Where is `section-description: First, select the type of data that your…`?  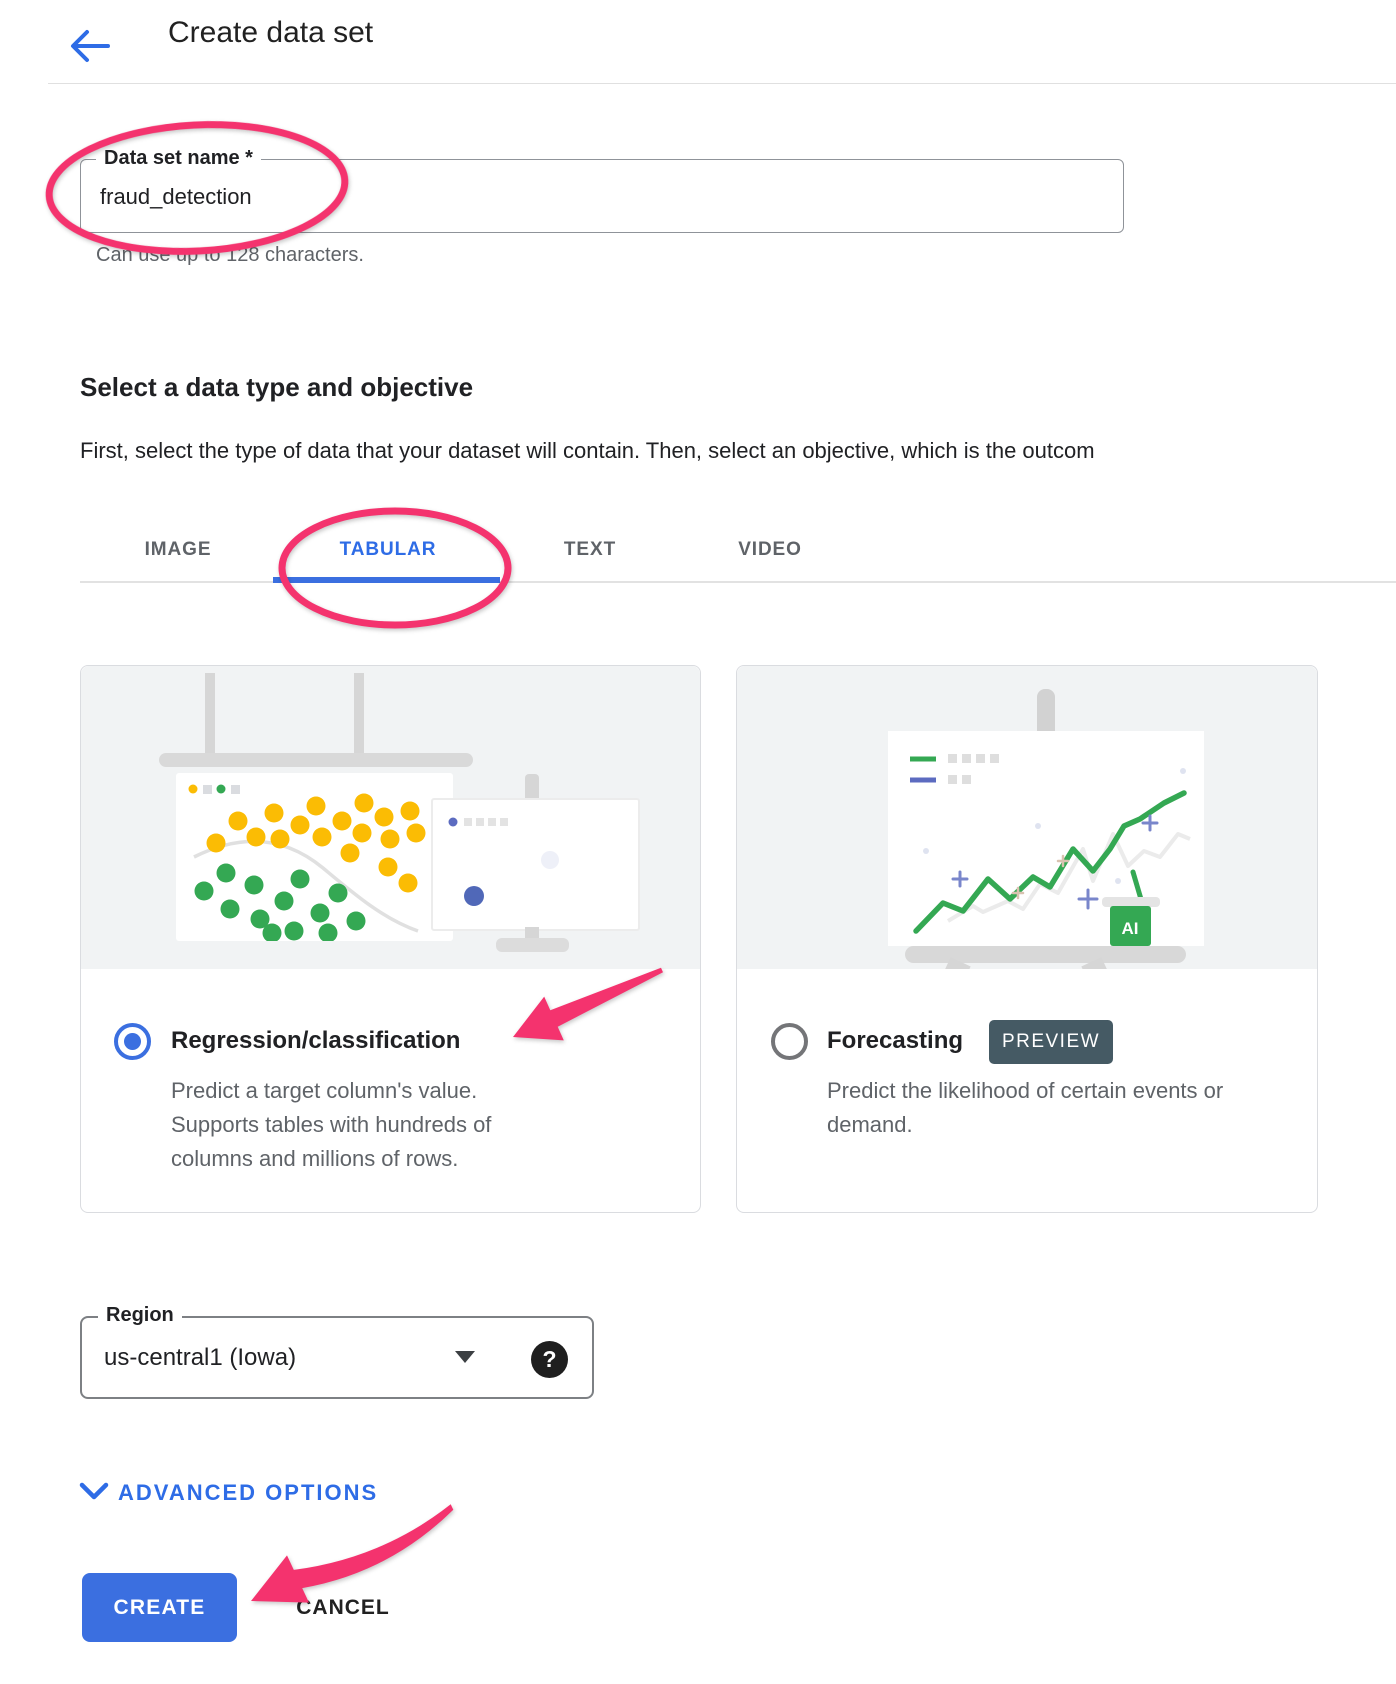 section-description: First, select the type of data that your… is located at coordinates (587, 450).